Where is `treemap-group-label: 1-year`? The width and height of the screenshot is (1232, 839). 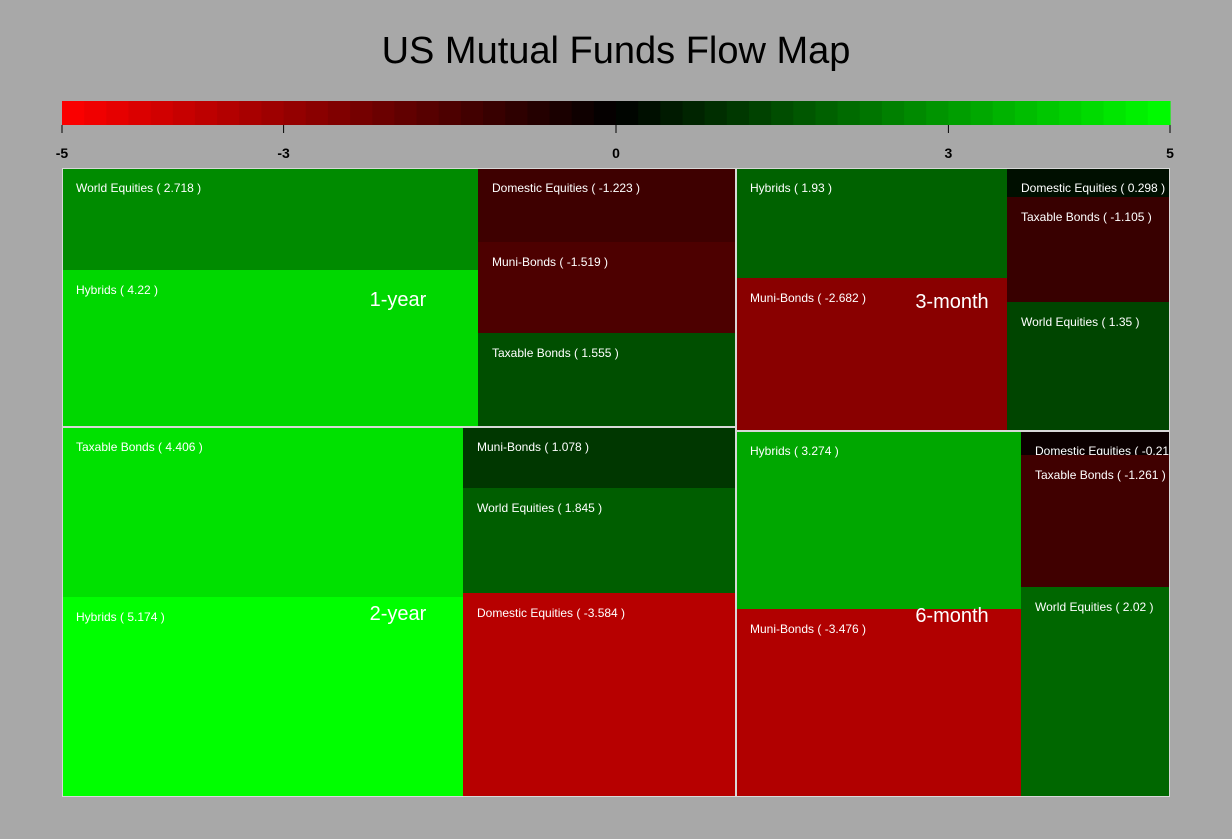
treemap-group-label: 1-year is located at coordinates (398, 300).